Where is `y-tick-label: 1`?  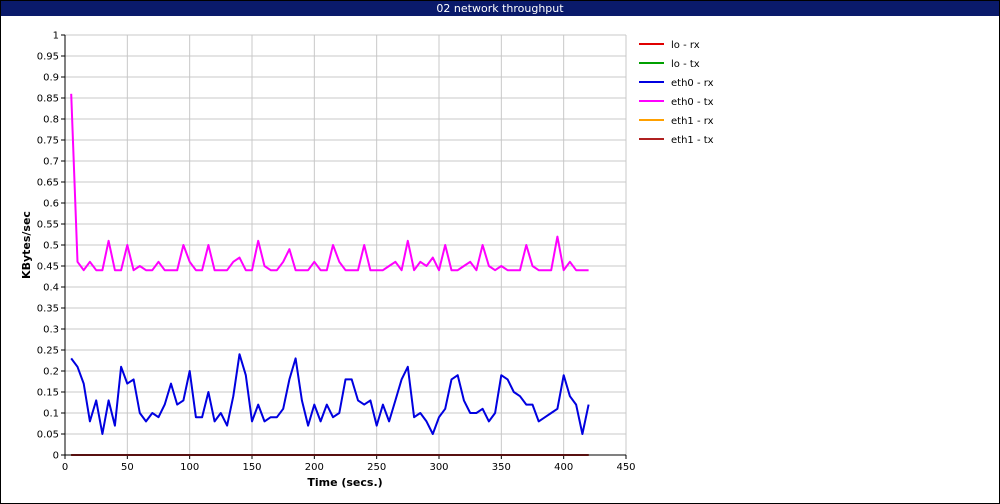
y-tick-label: 1 is located at coordinates (56, 36).